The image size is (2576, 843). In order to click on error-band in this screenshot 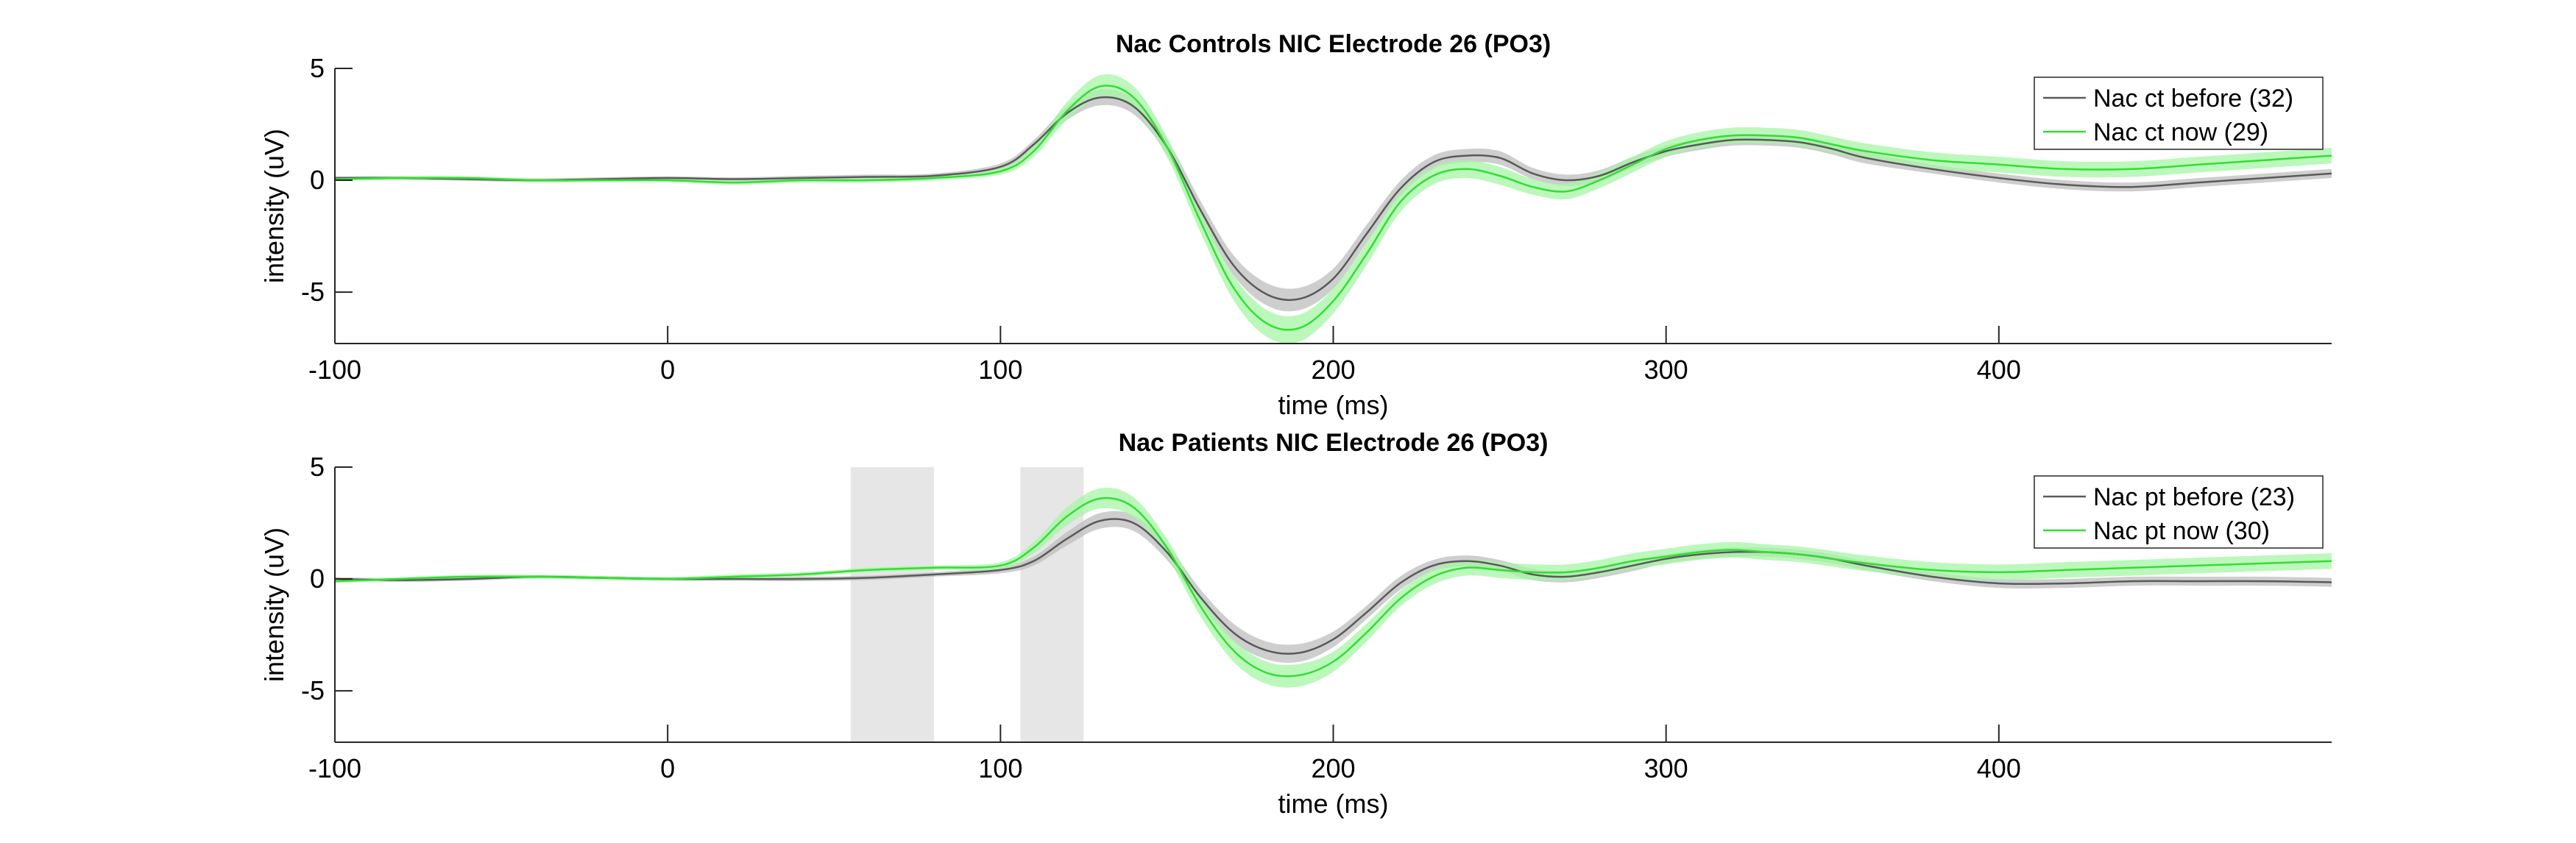, I will do `click(1333, 587)`.